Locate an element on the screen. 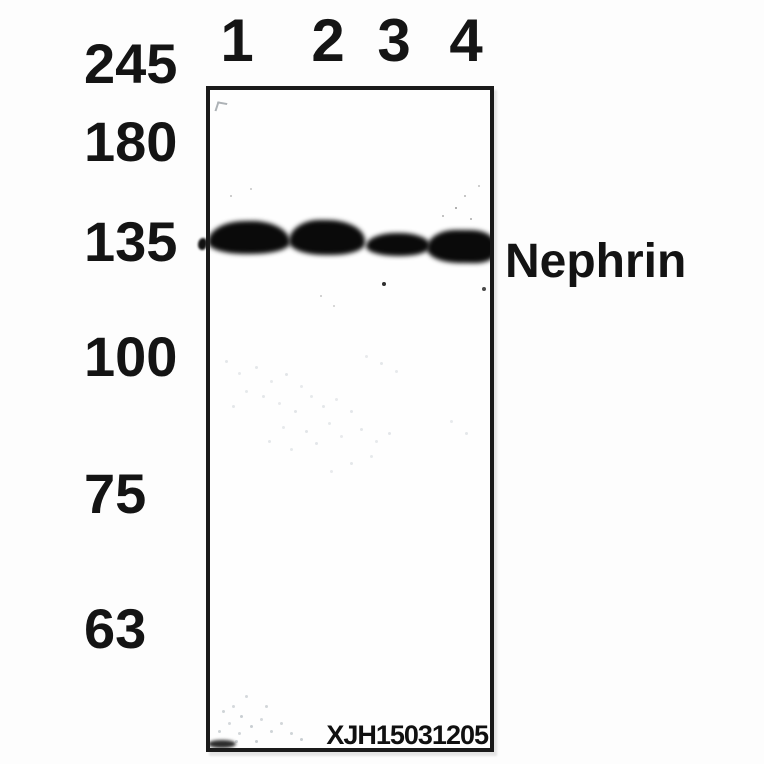  corner-smudge is located at coordinates (223, 744).